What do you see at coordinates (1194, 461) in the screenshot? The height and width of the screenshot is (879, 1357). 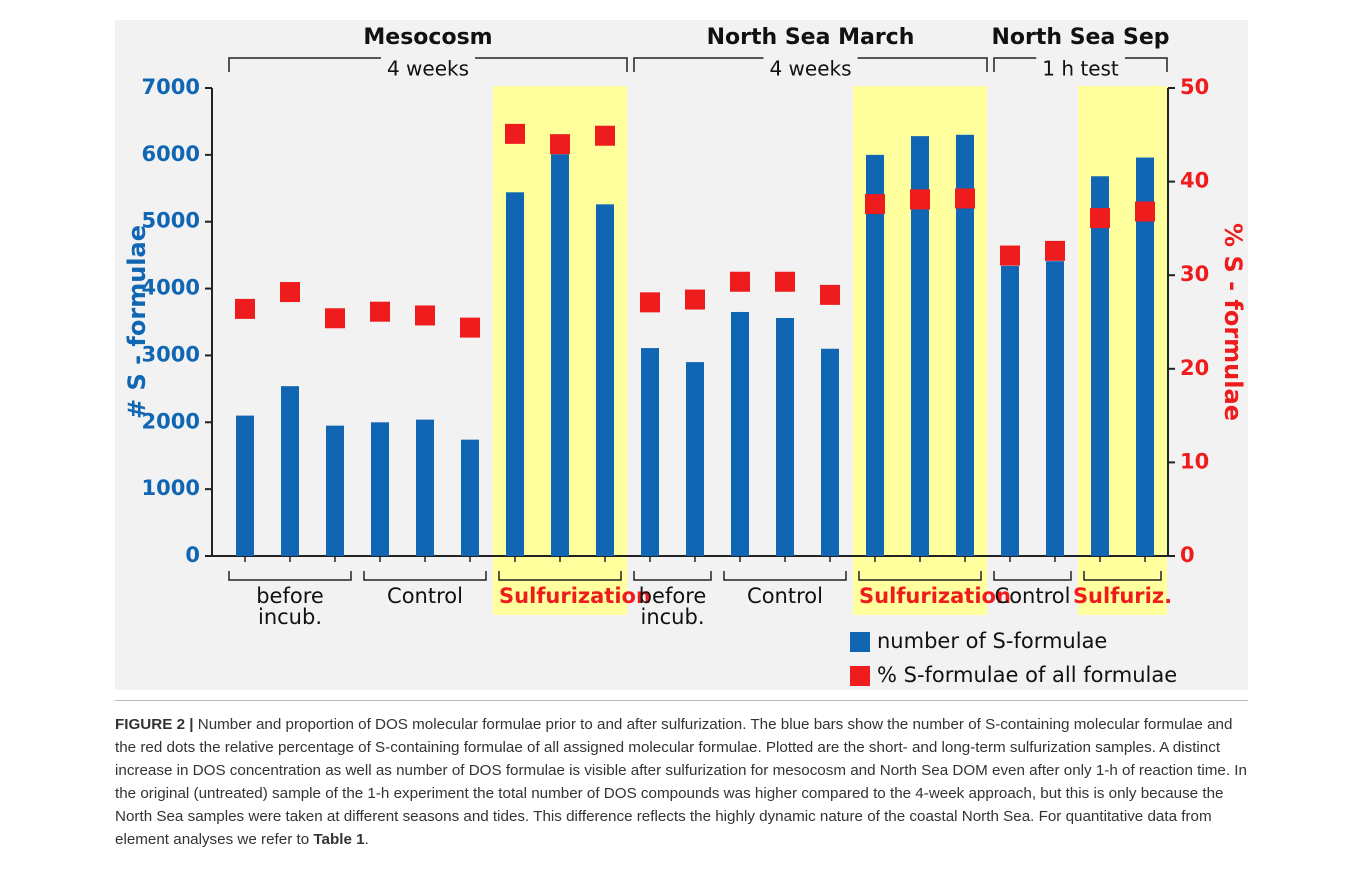 I see `y2-tick-label: 10` at bounding box center [1194, 461].